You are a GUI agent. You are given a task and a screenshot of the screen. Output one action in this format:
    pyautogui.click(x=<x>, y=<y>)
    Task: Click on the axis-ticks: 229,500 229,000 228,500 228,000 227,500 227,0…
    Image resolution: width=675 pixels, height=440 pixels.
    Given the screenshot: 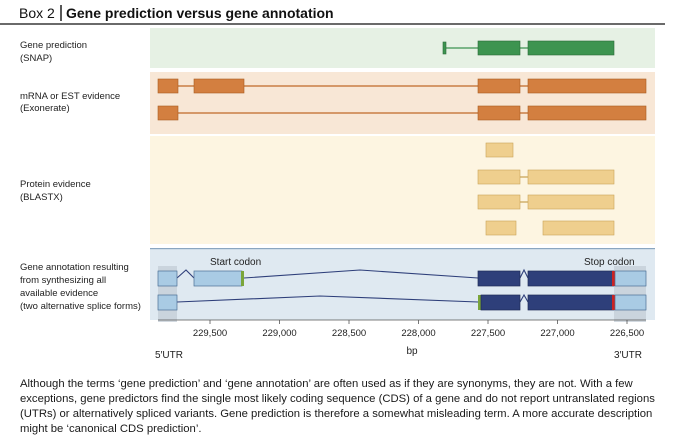 What is the action you would take?
    pyautogui.click(x=418, y=329)
    